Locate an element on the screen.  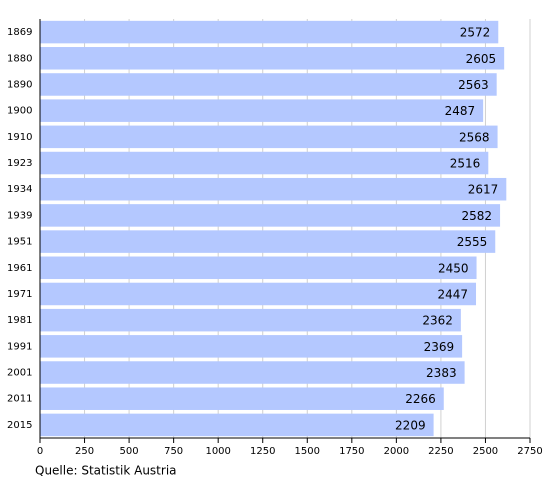
x-tick-label: 250 is located at coordinates (84, 451).